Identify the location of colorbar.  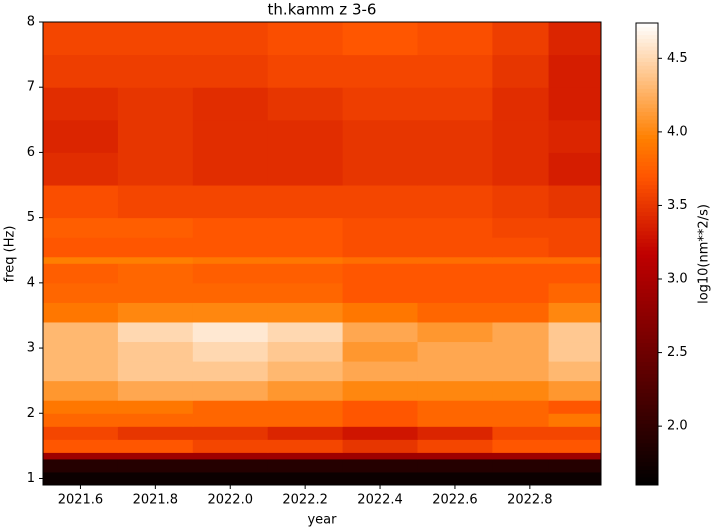
(647, 254).